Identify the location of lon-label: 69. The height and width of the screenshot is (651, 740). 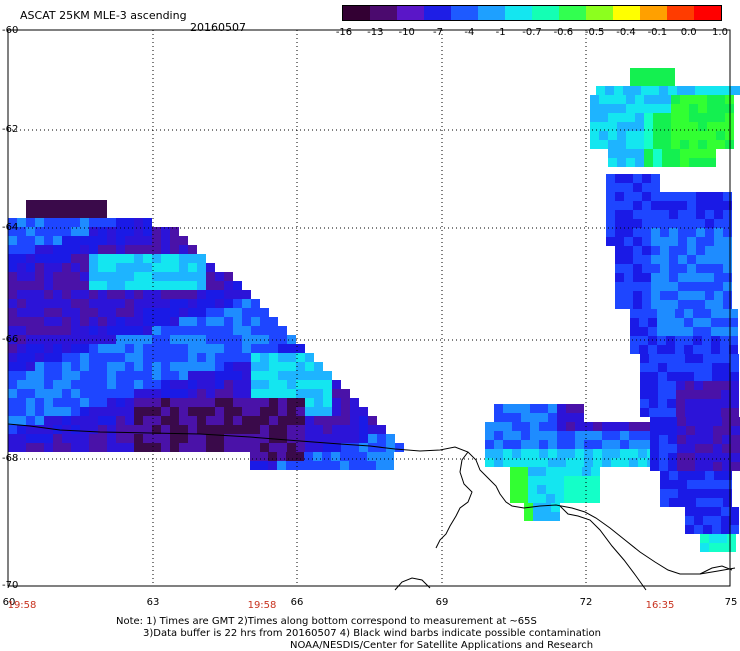
(442, 602).